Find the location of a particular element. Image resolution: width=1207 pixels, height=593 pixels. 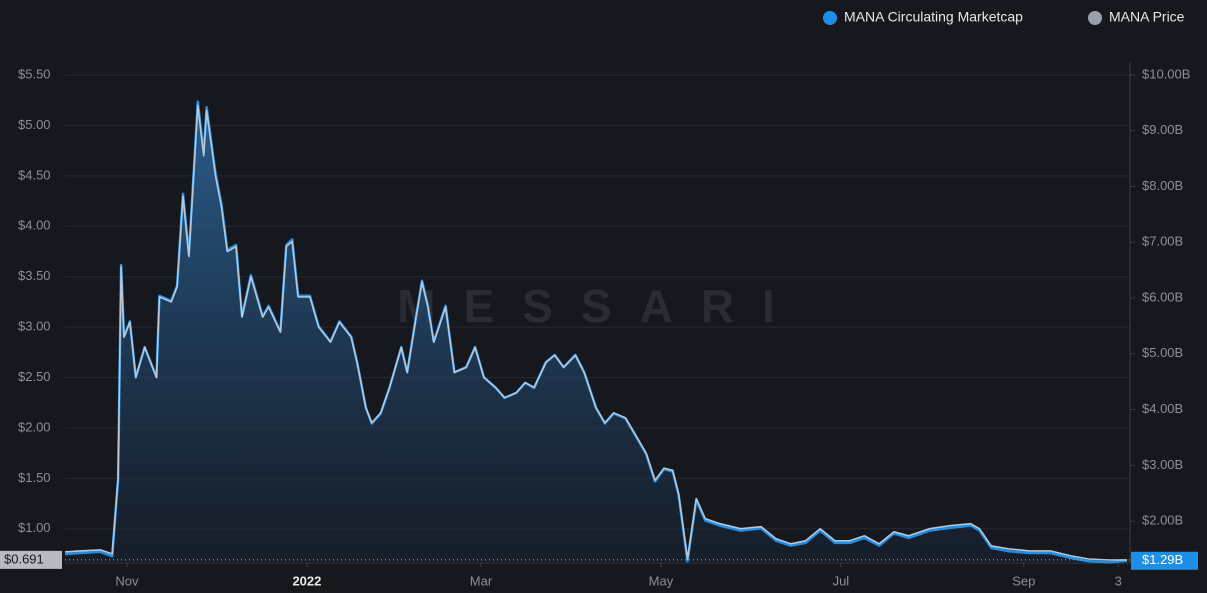

y2-tick-label: $4.00B is located at coordinates (1162, 408).